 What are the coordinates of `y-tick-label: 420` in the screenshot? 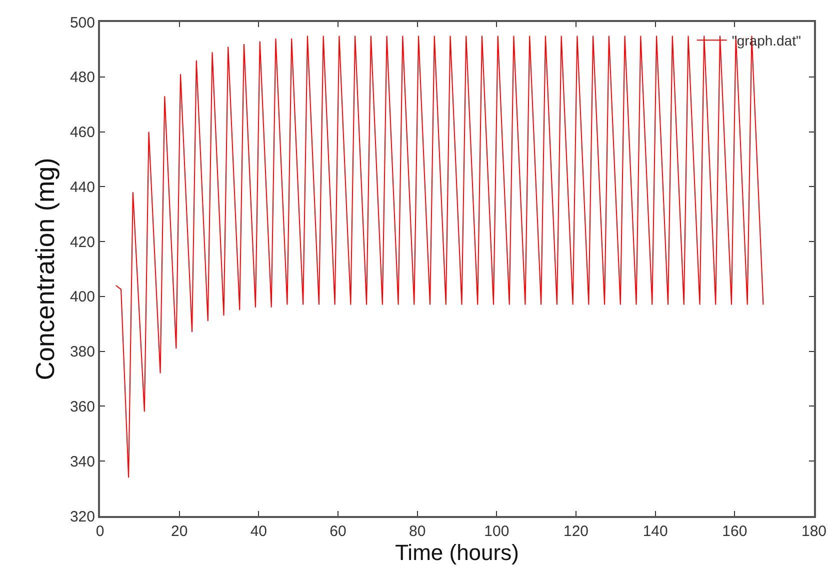 It's located at (82, 242).